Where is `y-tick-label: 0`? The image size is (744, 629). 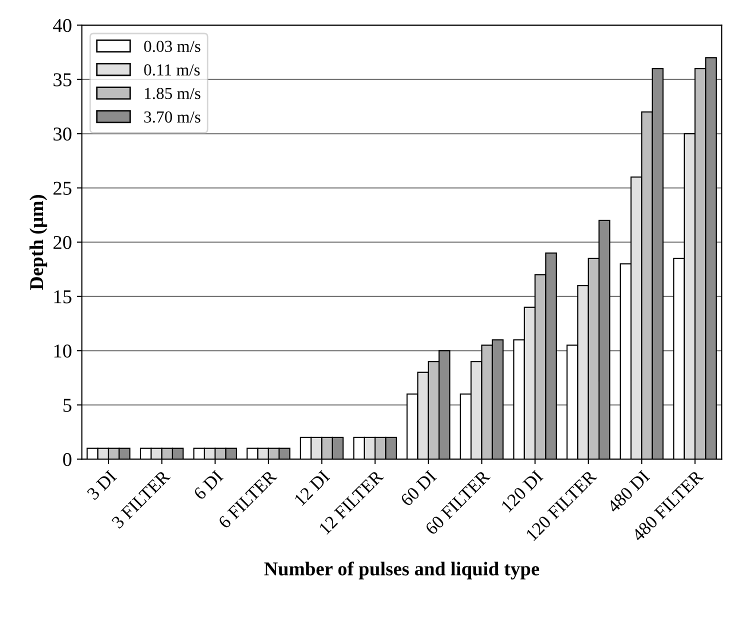
y-tick-label: 0 is located at coordinates (67, 459).